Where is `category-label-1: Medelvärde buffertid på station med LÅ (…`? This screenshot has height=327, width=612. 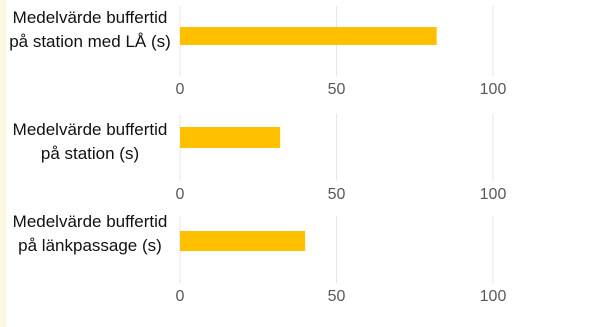
category-label-1: Medelvärde buffertid på station med LÅ (… is located at coordinates (90, 29).